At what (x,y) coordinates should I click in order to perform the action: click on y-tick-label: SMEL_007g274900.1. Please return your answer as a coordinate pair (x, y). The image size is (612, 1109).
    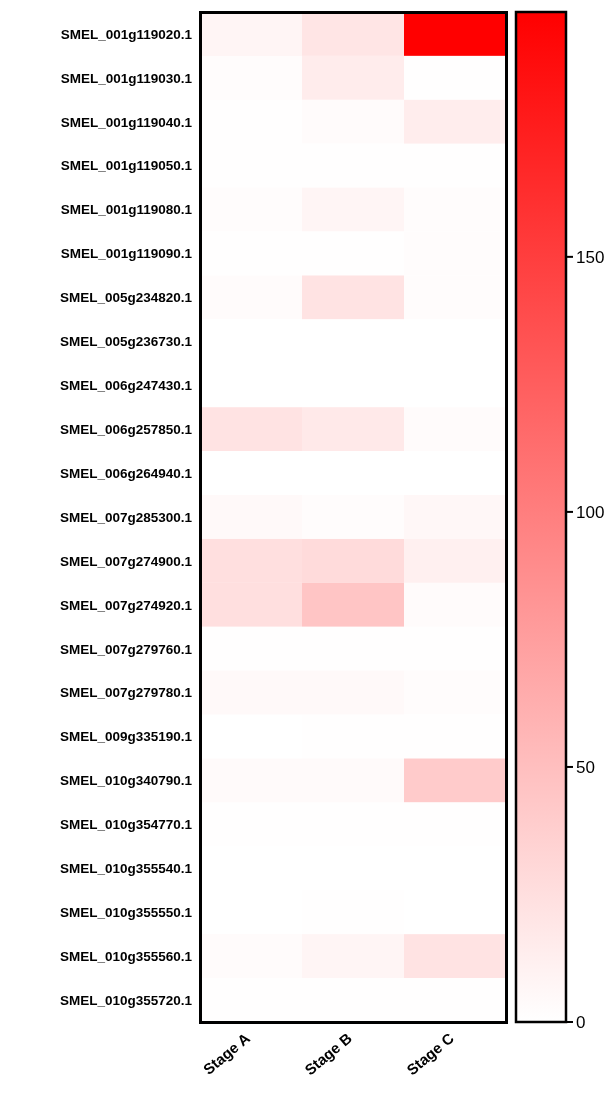
    Looking at the image, I should click on (126, 561).